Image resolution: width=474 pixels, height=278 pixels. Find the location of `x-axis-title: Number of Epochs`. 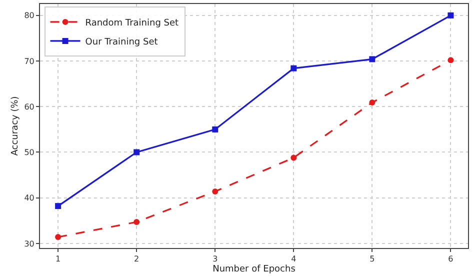

x-axis-title: Number of Epochs is located at coordinates (254, 269).